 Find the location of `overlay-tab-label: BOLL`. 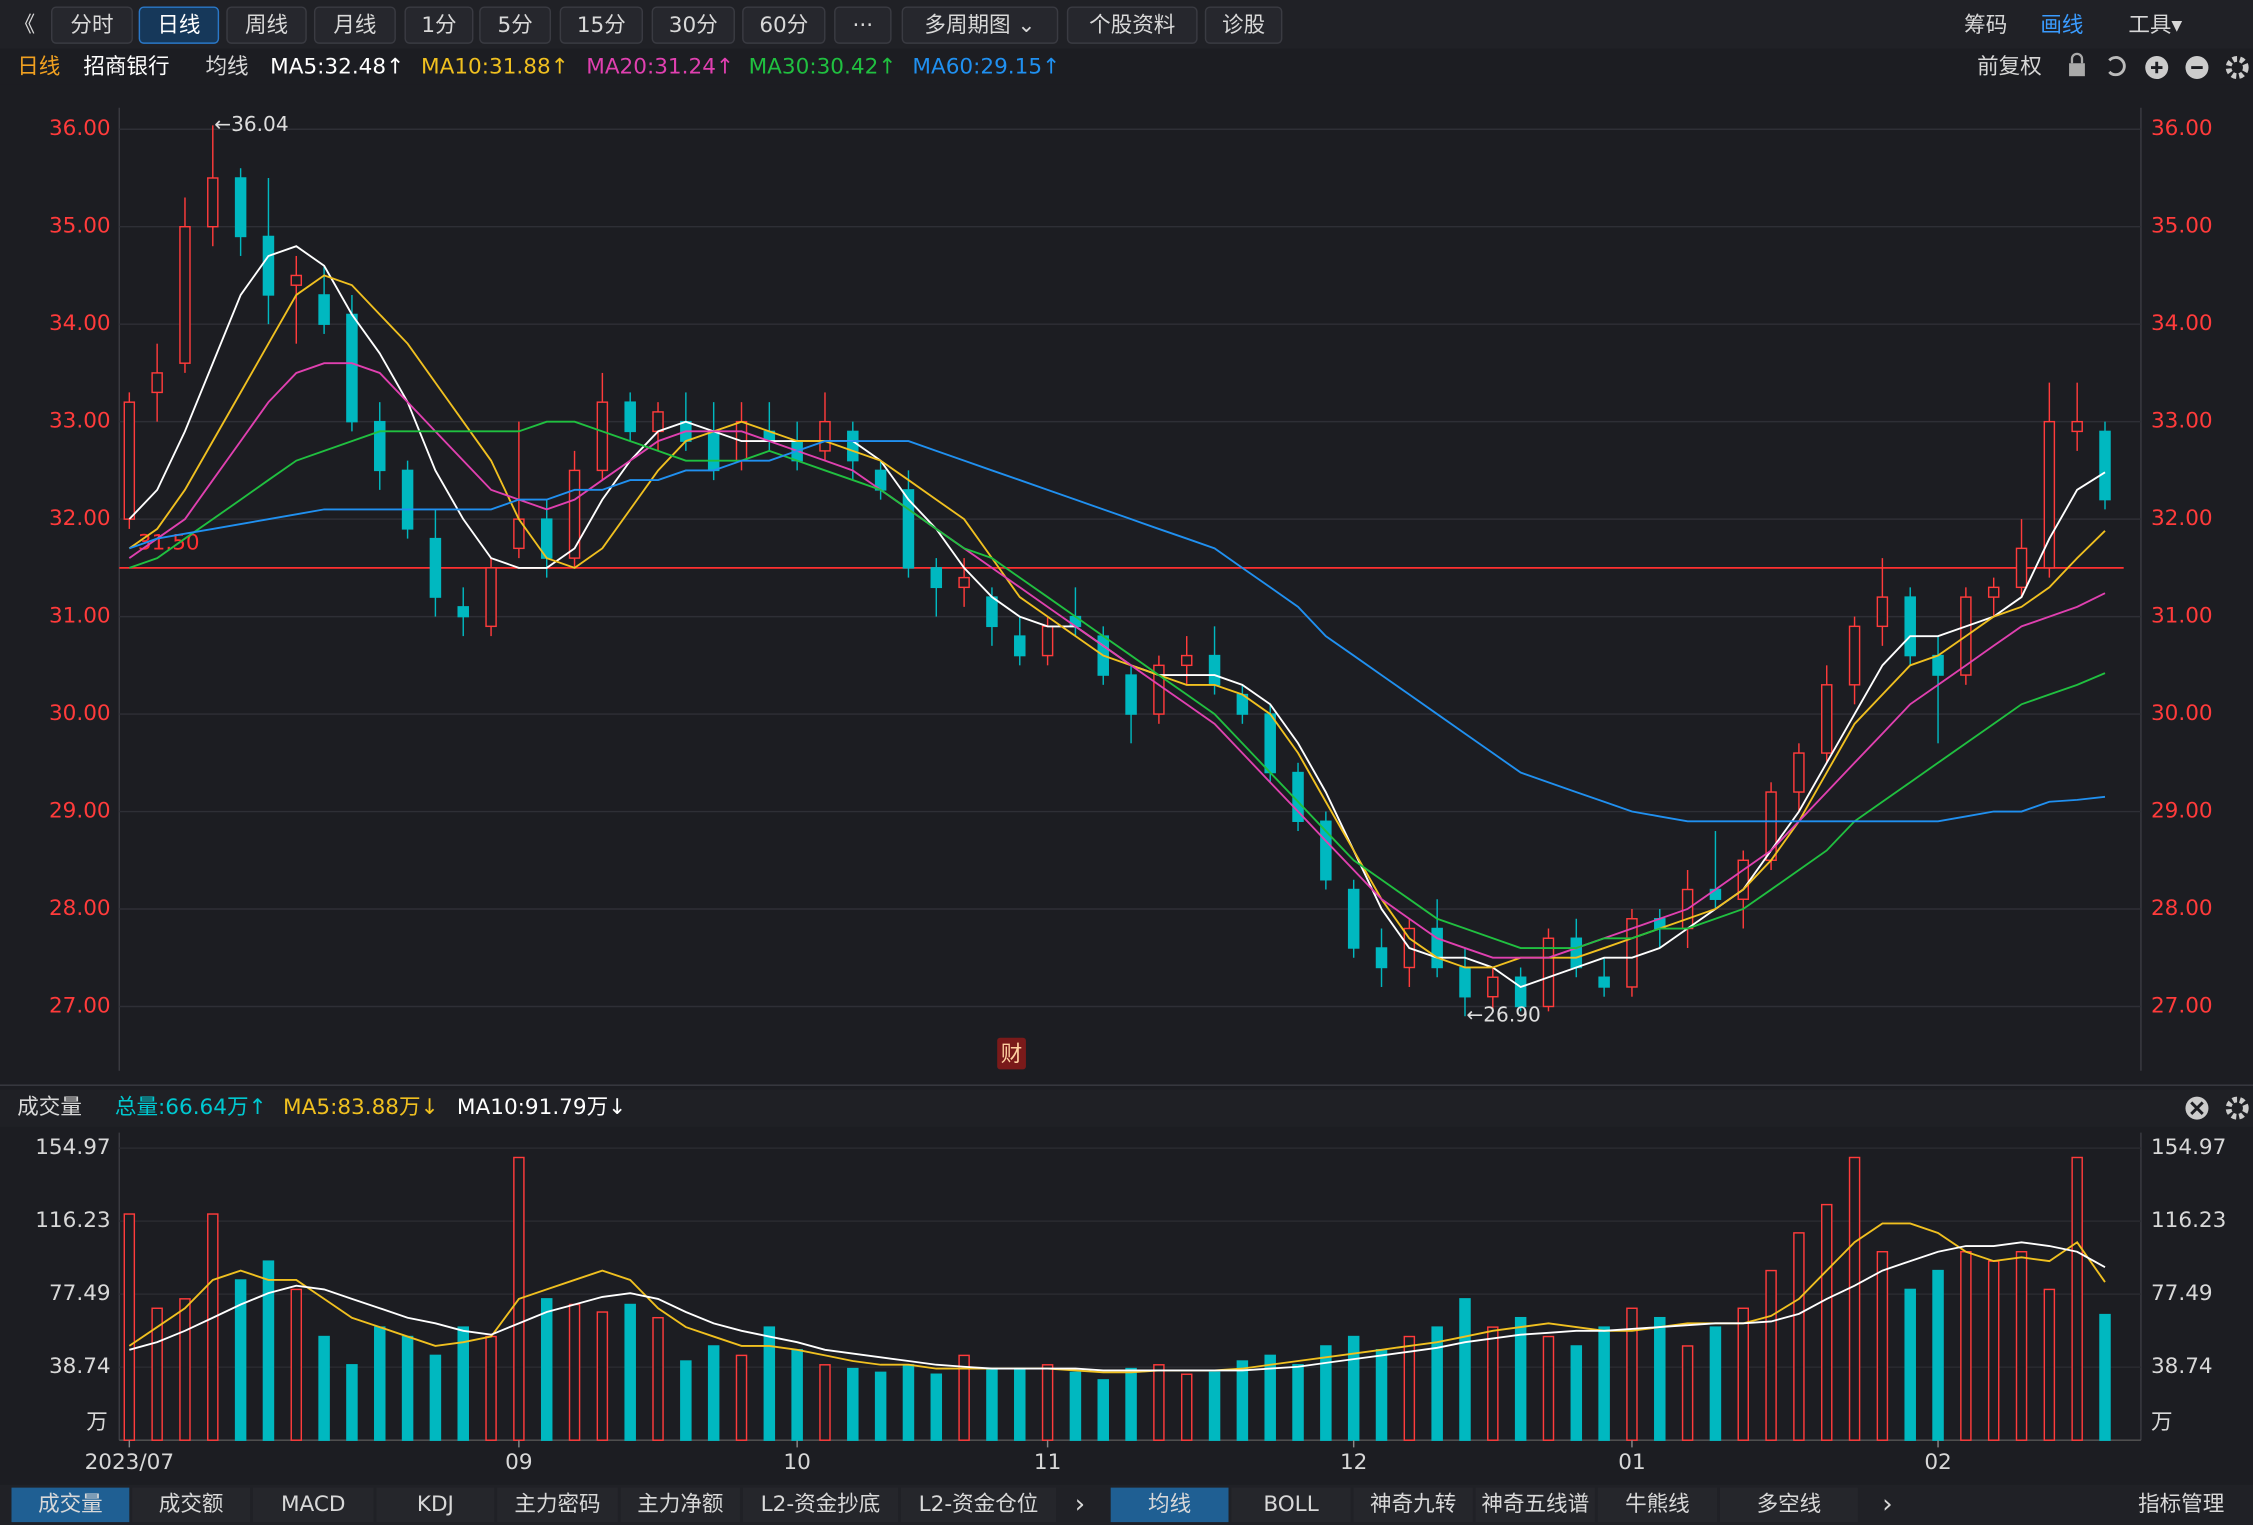

overlay-tab-label: BOLL is located at coordinates (1290, 1504).